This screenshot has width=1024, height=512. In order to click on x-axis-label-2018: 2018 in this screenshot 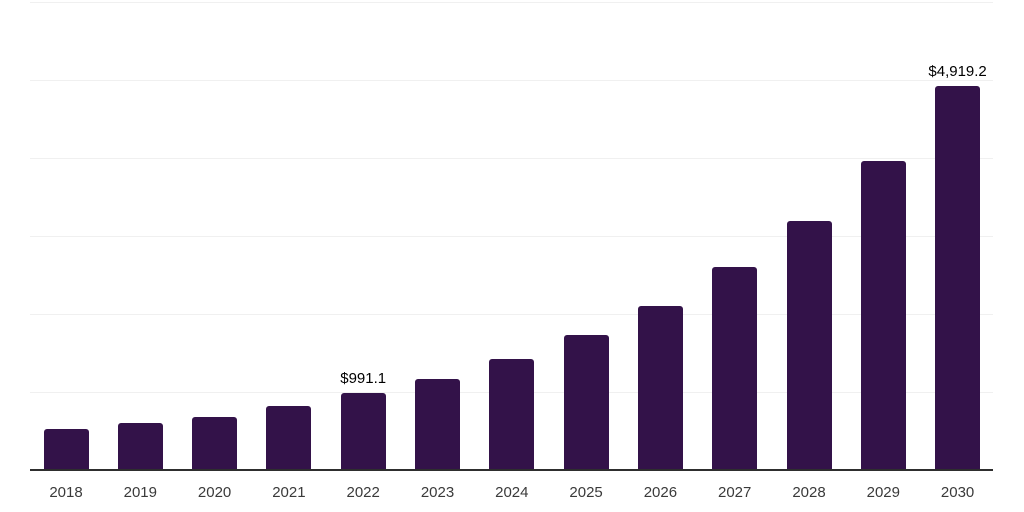, I will do `click(66, 492)`.